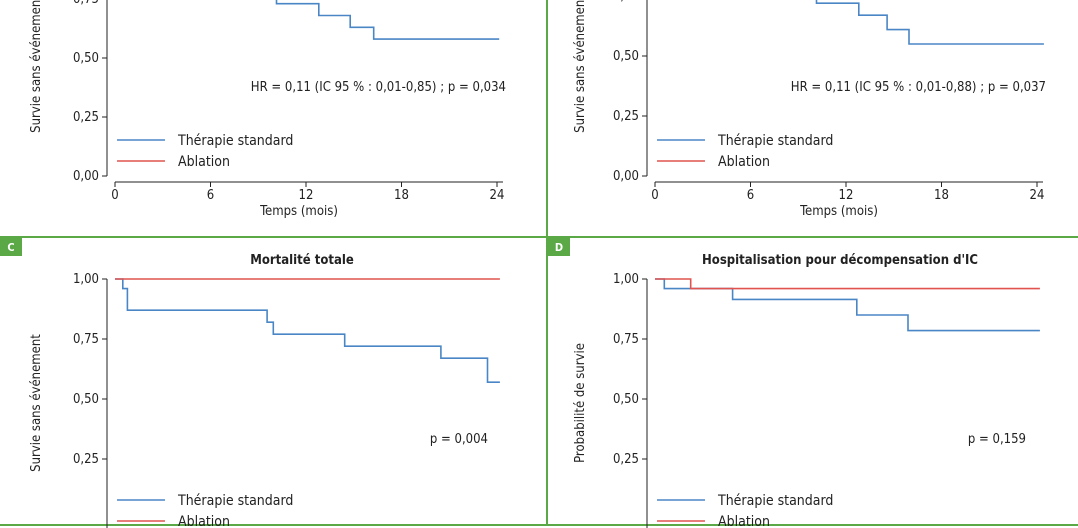  What do you see at coordinates (559, 247) in the screenshot?
I see `panel-letter-d: D` at bounding box center [559, 247].